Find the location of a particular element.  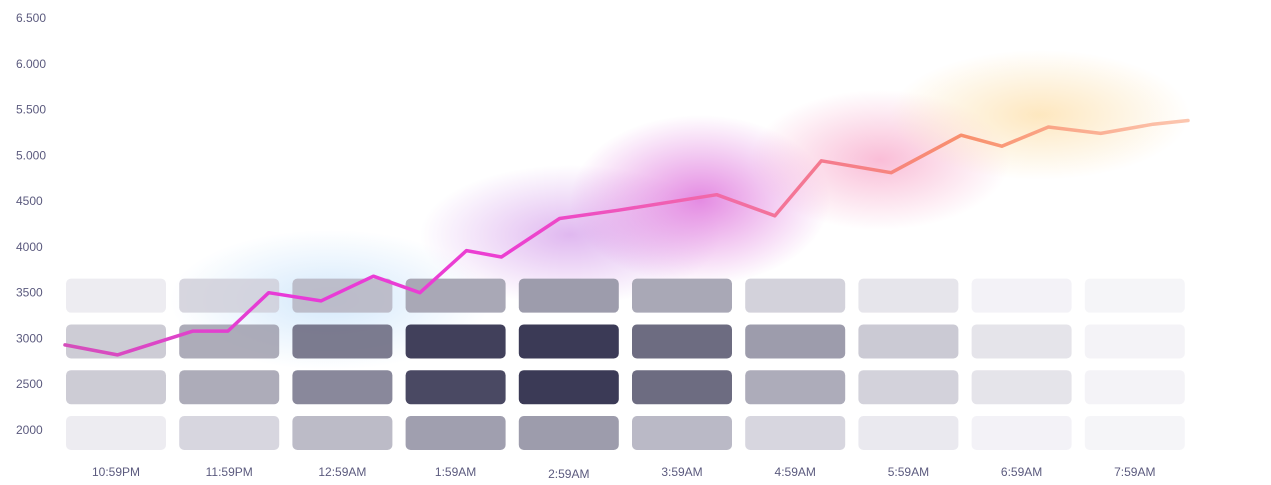

x-tick-label: 5:59AM is located at coordinates (908, 472).